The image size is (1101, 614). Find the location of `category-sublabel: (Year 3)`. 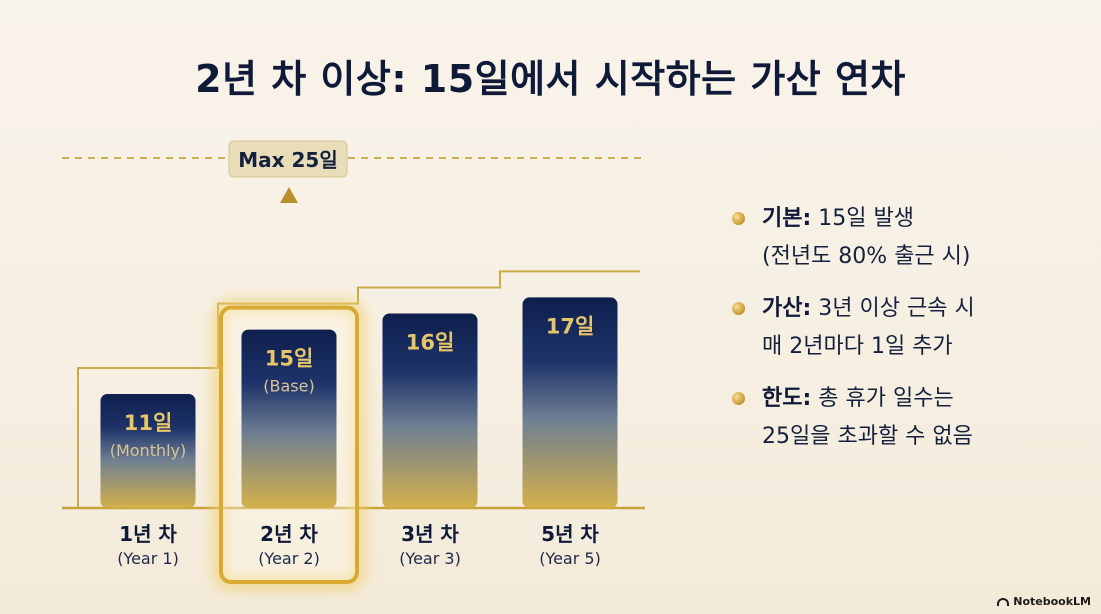

category-sublabel: (Year 3) is located at coordinates (430, 558).